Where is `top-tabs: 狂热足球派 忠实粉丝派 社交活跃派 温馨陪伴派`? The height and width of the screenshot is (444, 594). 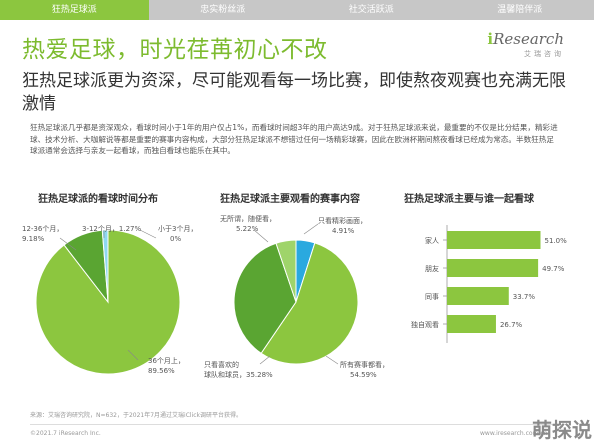
top-tabs: 狂热足球派 忠实粉丝派 社交活跃派 温馨陪伴派 is located at coordinates (297, 10).